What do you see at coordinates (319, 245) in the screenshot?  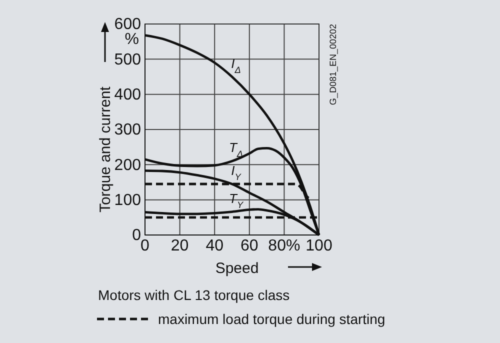 I see `x-tick-label: 100` at bounding box center [319, 245].